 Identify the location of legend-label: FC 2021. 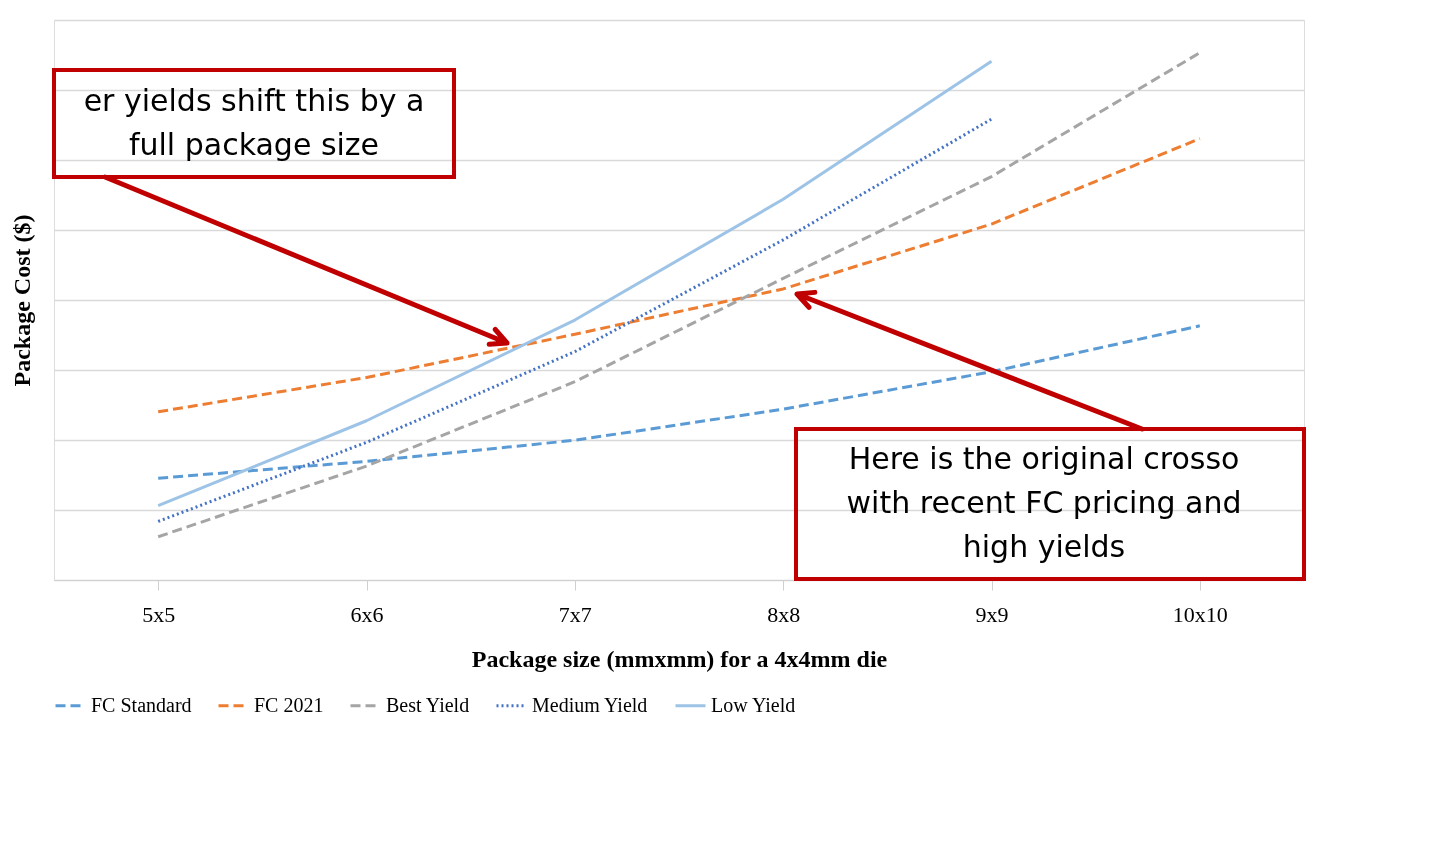
(289, 704).